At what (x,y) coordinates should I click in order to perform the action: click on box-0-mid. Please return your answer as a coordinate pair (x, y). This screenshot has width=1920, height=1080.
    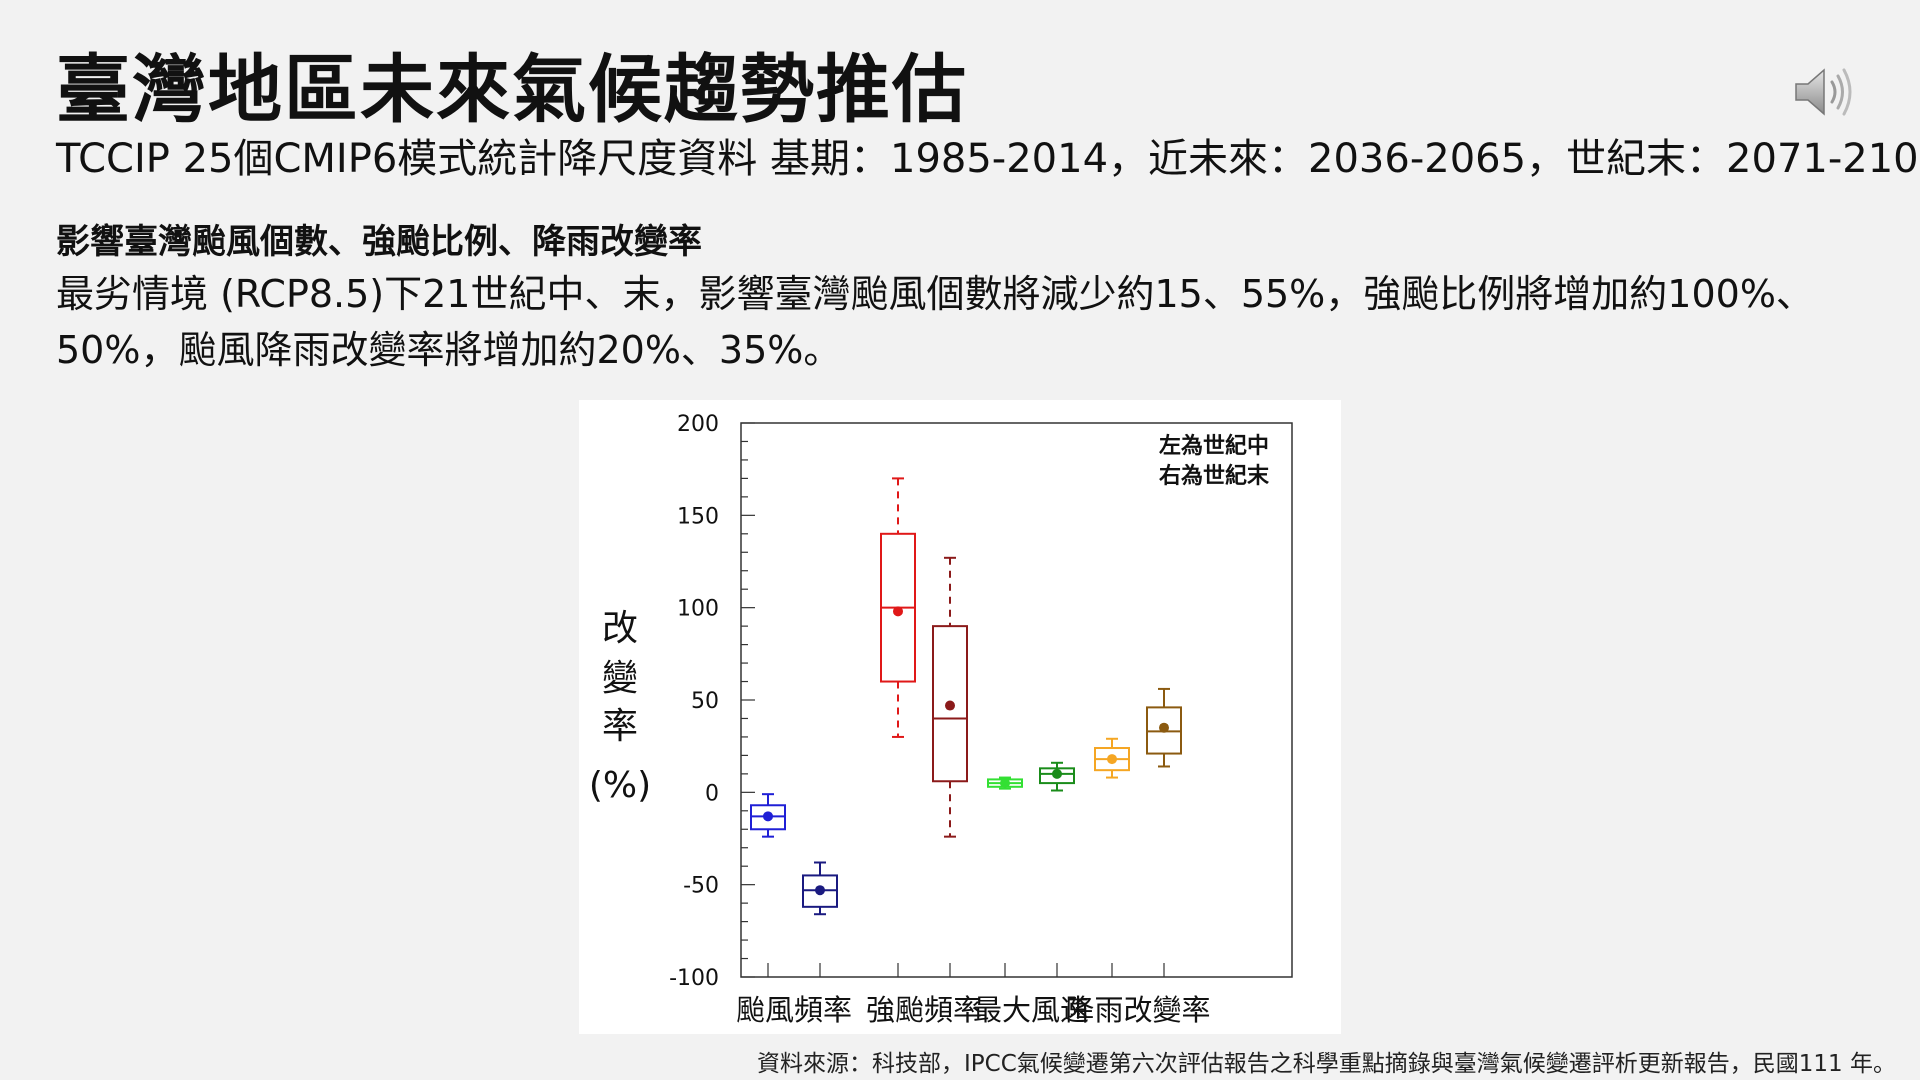
    Looking at the image, I should click on (768, 815).